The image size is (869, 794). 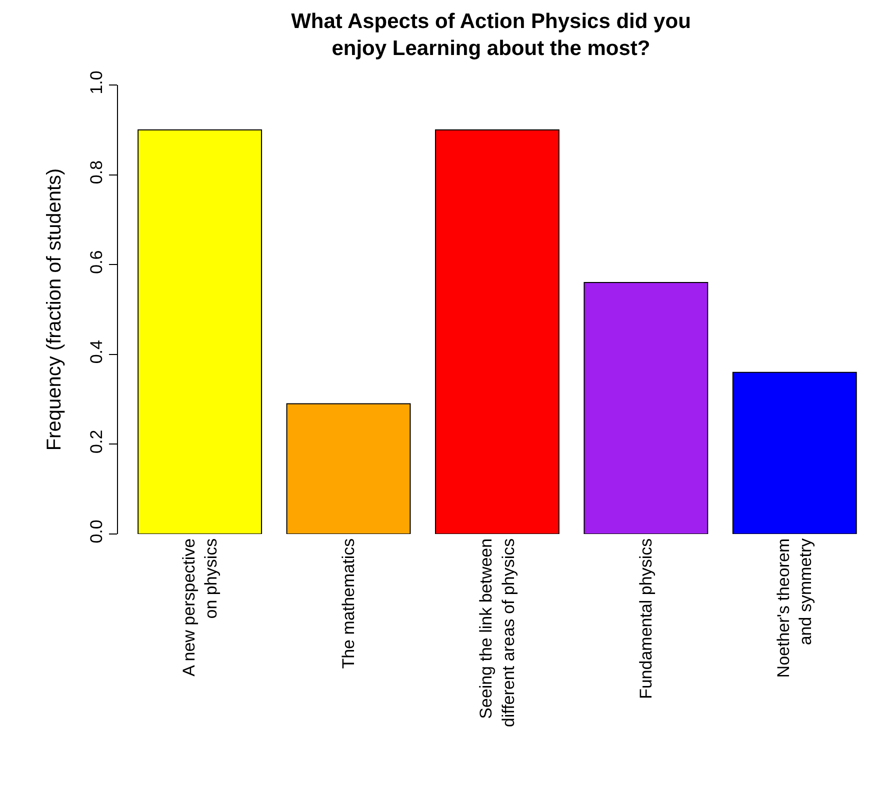 What do you see at coordinates (96, 82) in the screenshot?
I see `y-tick-label: 1.0` at bounding box center [96, 82].